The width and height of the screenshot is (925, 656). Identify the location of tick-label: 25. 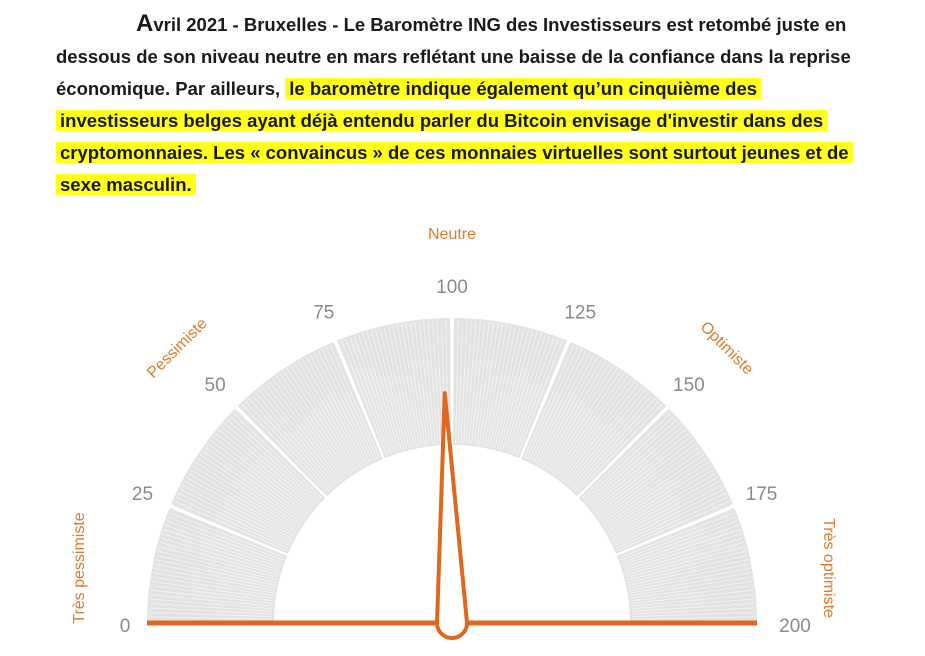
(142, 494).